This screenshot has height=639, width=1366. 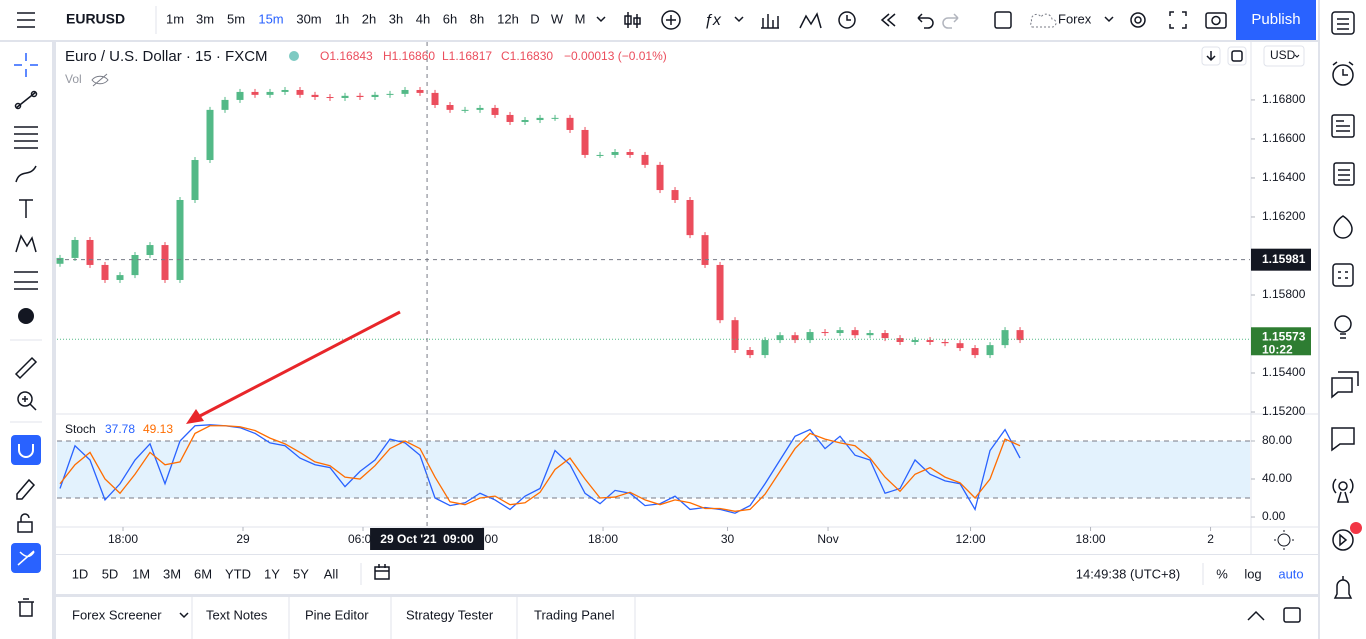 I want to click on undo-icon, so click(x=925, y=21).